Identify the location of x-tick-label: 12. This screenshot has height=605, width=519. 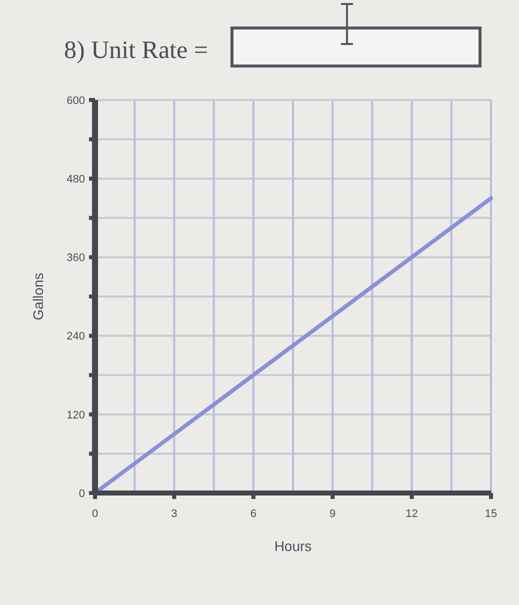
(412, 514).